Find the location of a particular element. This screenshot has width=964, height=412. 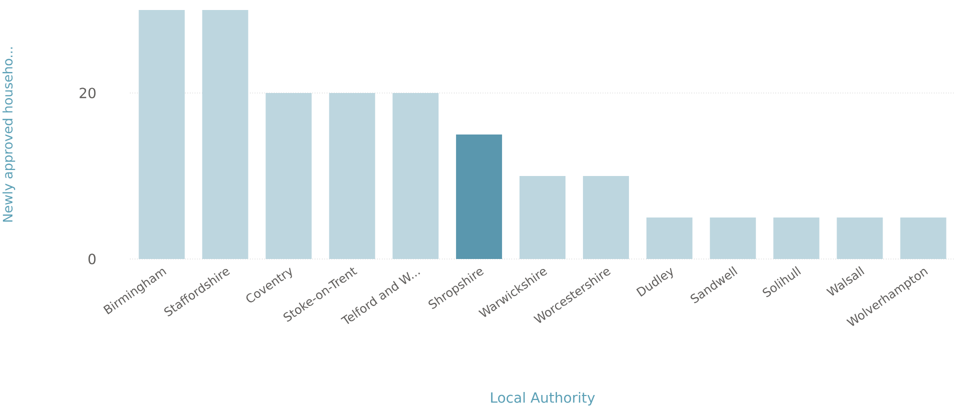

x-axis-title: Local Authority is located at coordinates (543, 399).